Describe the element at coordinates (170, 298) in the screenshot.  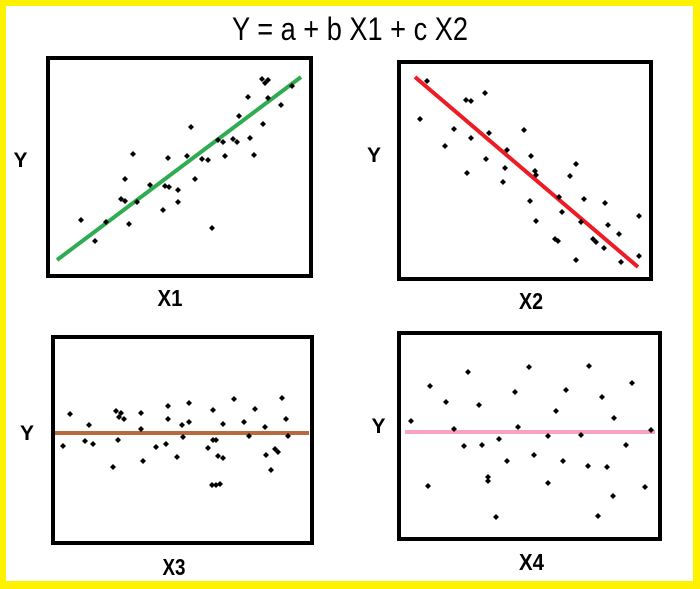
I see `svg-text: X1` at that location.